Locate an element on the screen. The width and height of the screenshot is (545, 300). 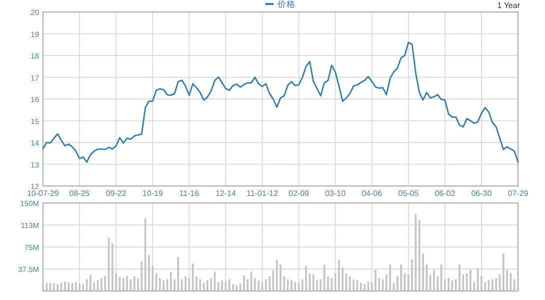
x-tick-label: 12-14 is located at coordinates (225, 193).